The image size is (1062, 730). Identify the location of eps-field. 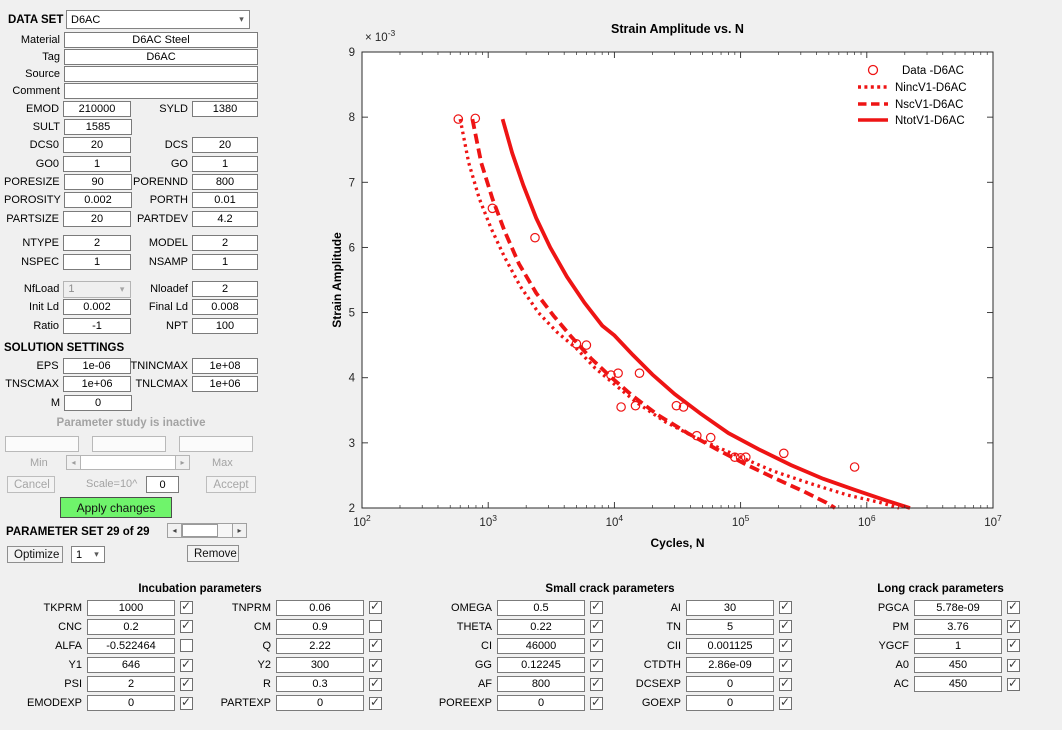
(96, 365).